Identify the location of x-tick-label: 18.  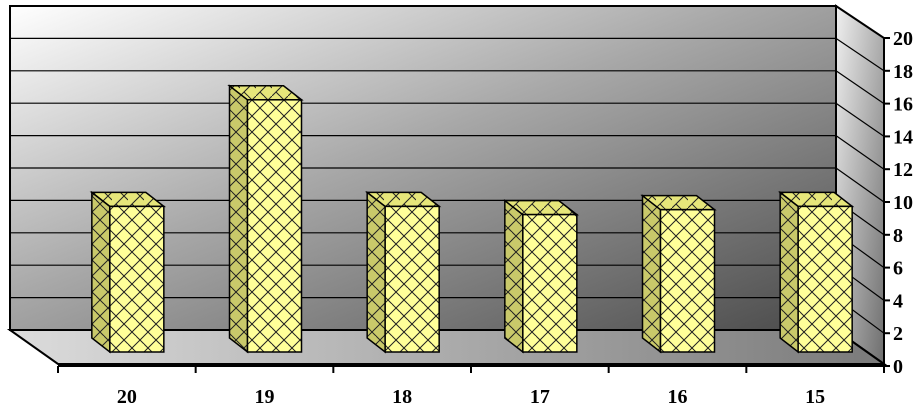
(402, 397).